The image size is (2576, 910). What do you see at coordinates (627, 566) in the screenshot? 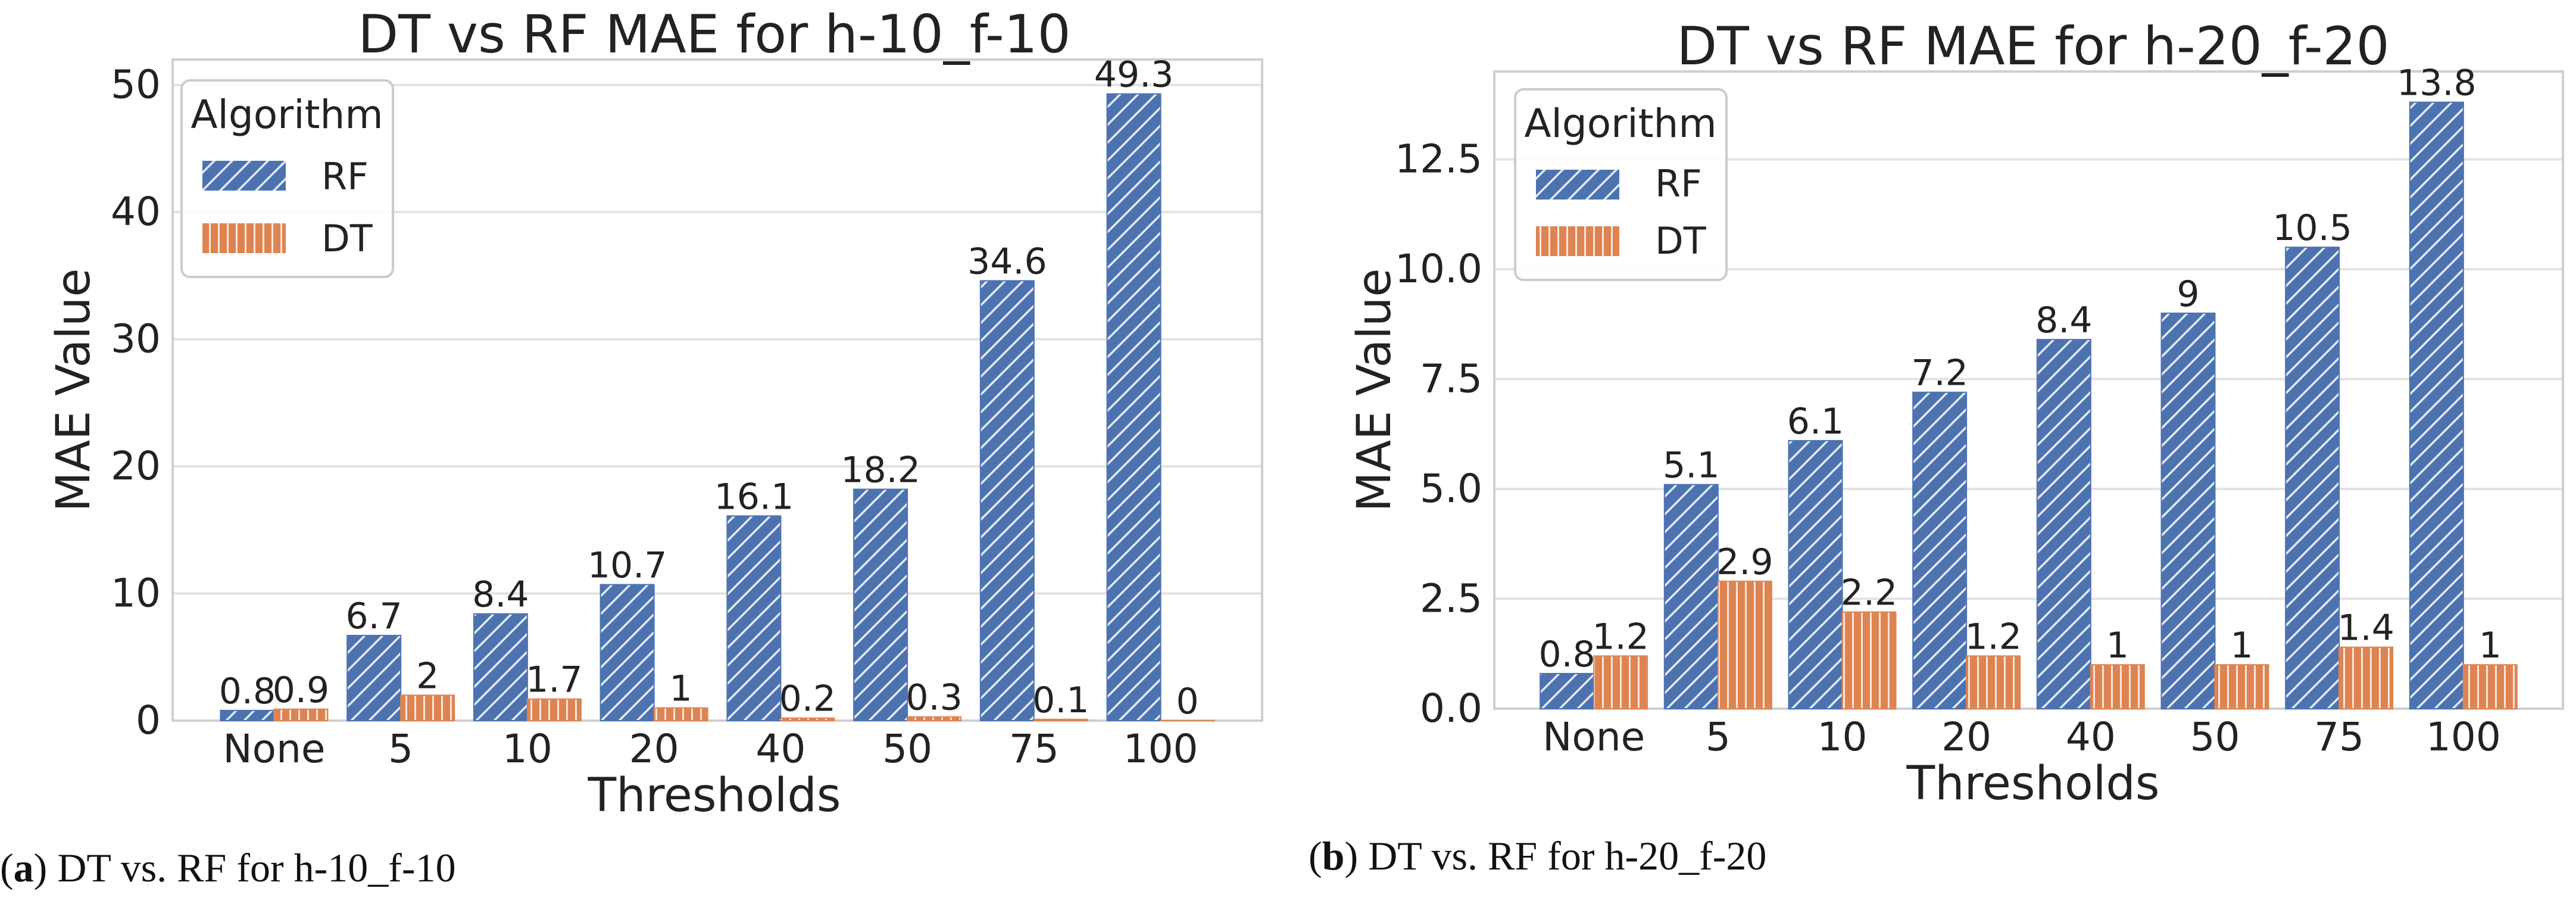
I see `data-label-rf-20: 10.7` at bounding box center [627, 566].